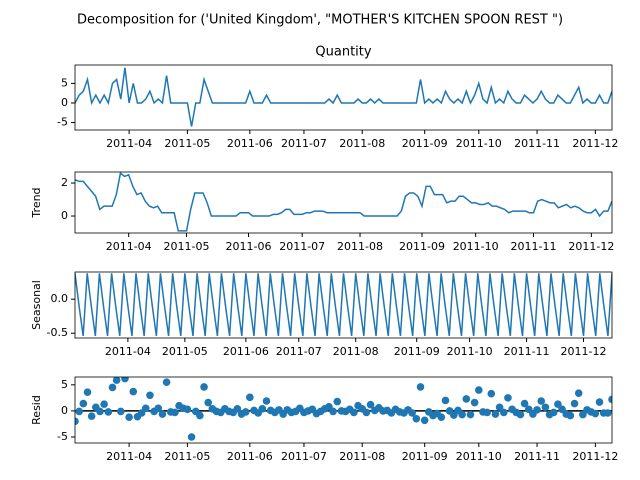  Describe the element at coordinates (343, 52) in the screenshot. I see `subplot-title: Quantity` at that location.